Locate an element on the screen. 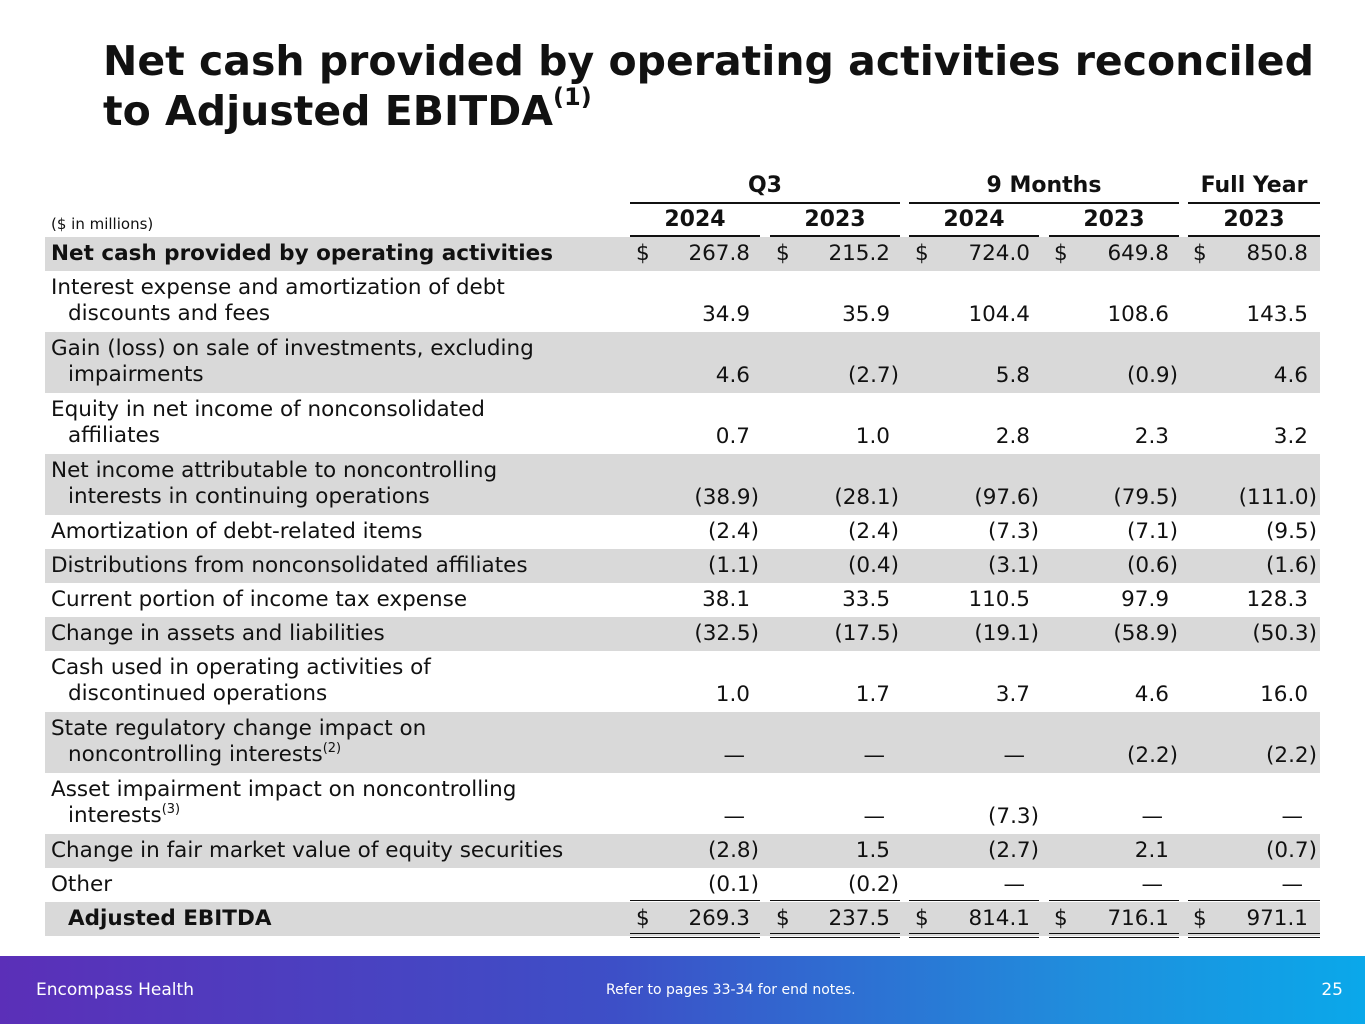  value-9m-2023: (2.2) is located at coordinates (1152, 755).